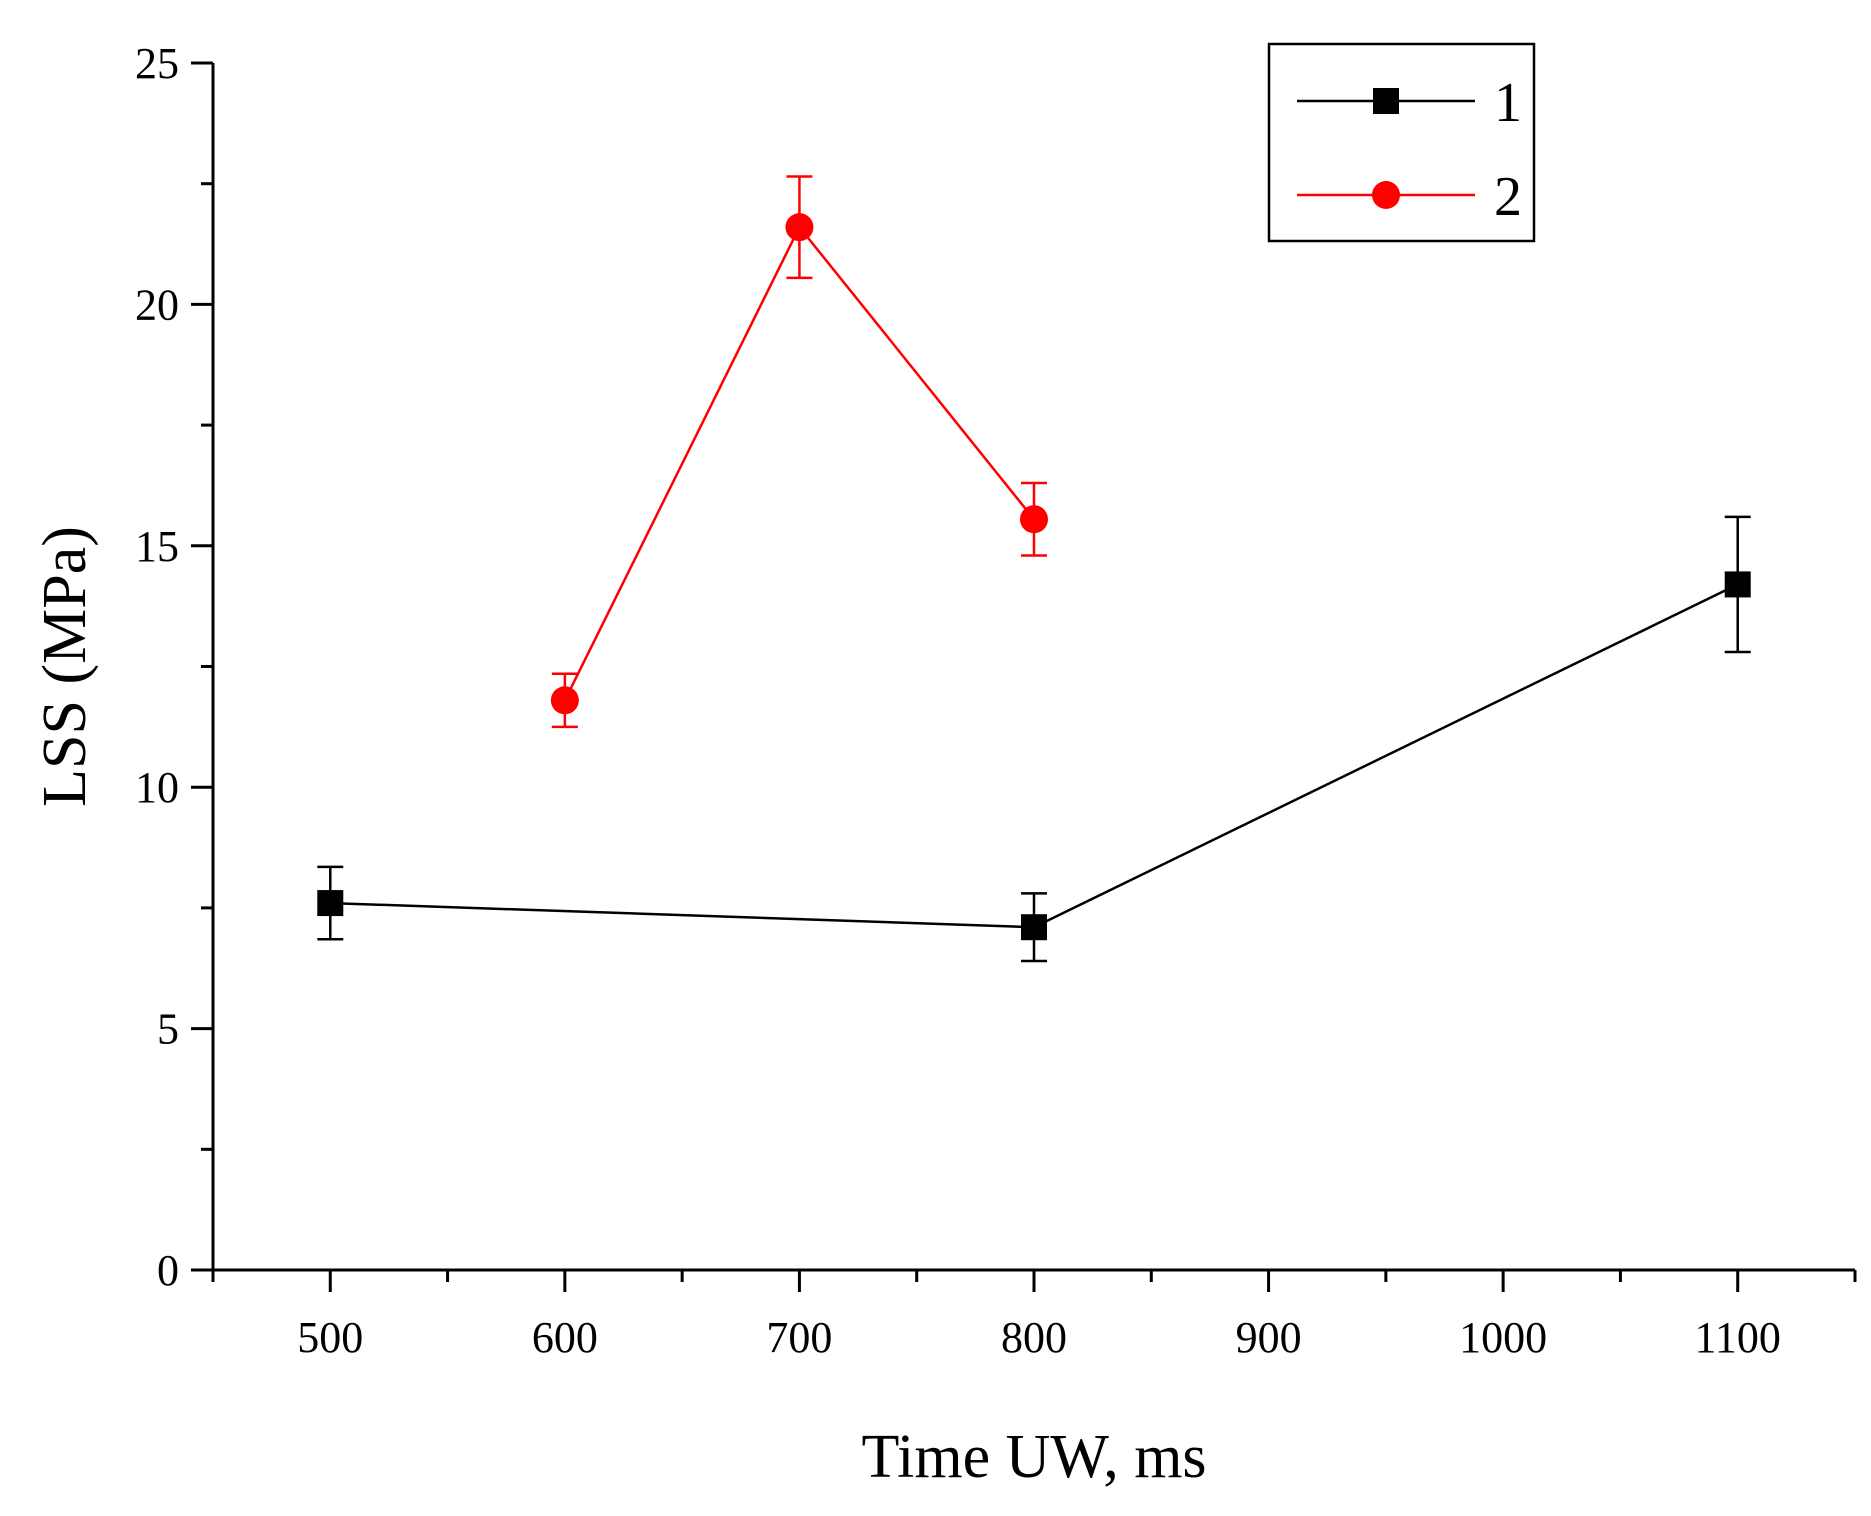 The height and width of the screenshot is (1516, 1871). What do you see at coordinates (65, 666) in the screenshot?
I see `y-axis-title: LSS (MPa)` at bounding box center [65, 666].